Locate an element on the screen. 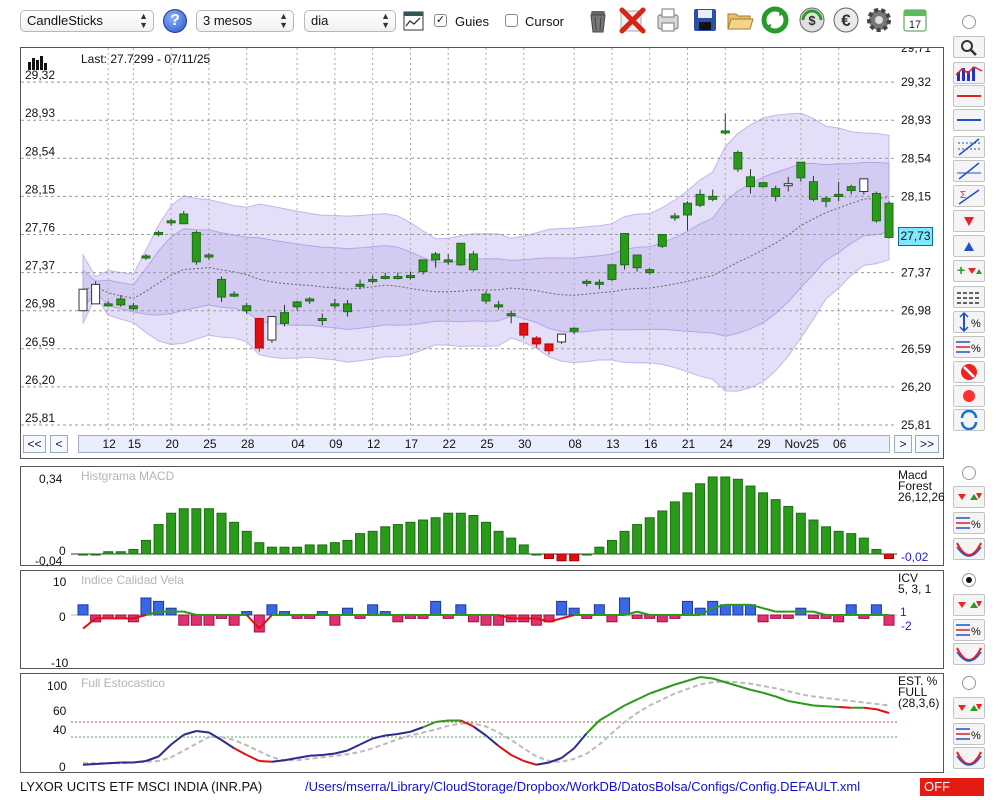 The image size is (1000, 800). settings-icon is located at coordinates (879, 20).